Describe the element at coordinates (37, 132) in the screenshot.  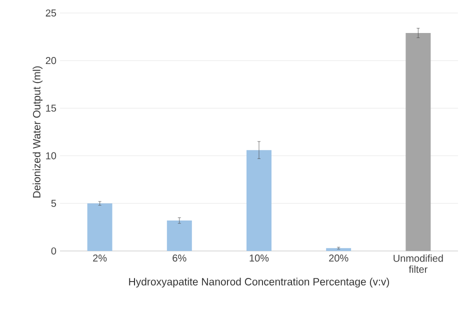
I see `y-axis-title: Deionized Water Output (ml)` at that location.